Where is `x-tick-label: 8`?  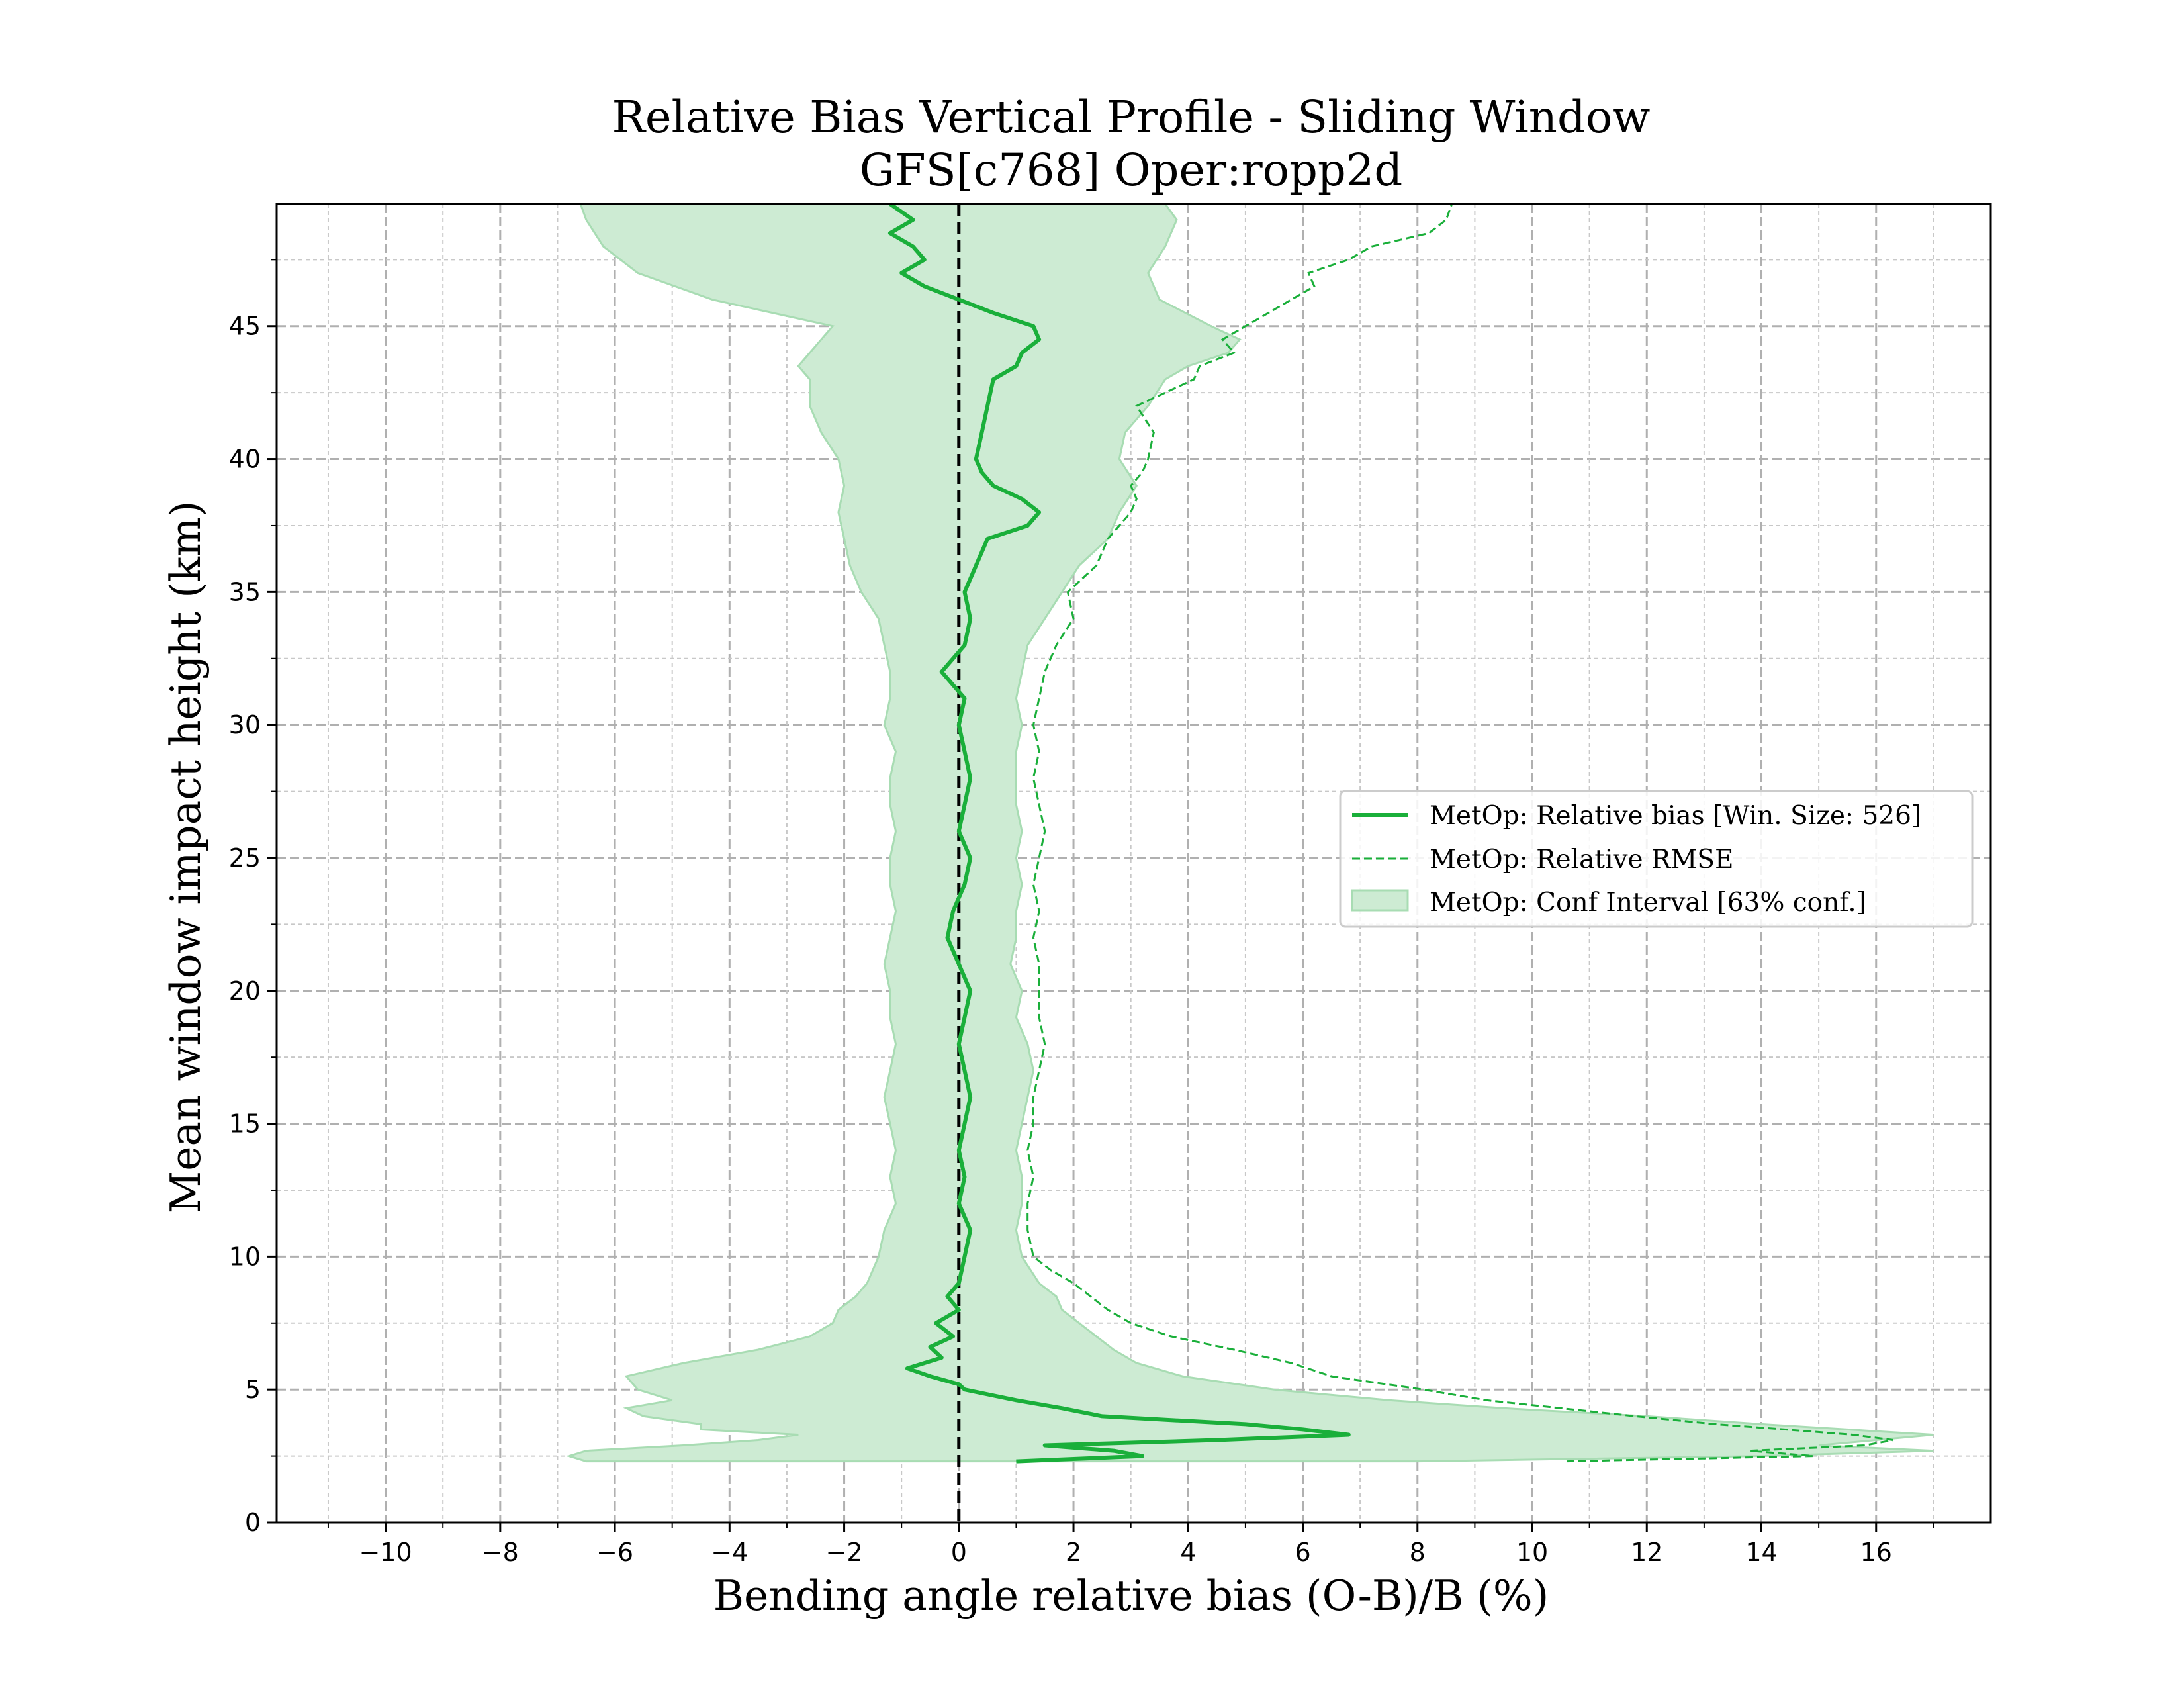
x-tick-label: 8 is located at coordinates (1418, 1552).